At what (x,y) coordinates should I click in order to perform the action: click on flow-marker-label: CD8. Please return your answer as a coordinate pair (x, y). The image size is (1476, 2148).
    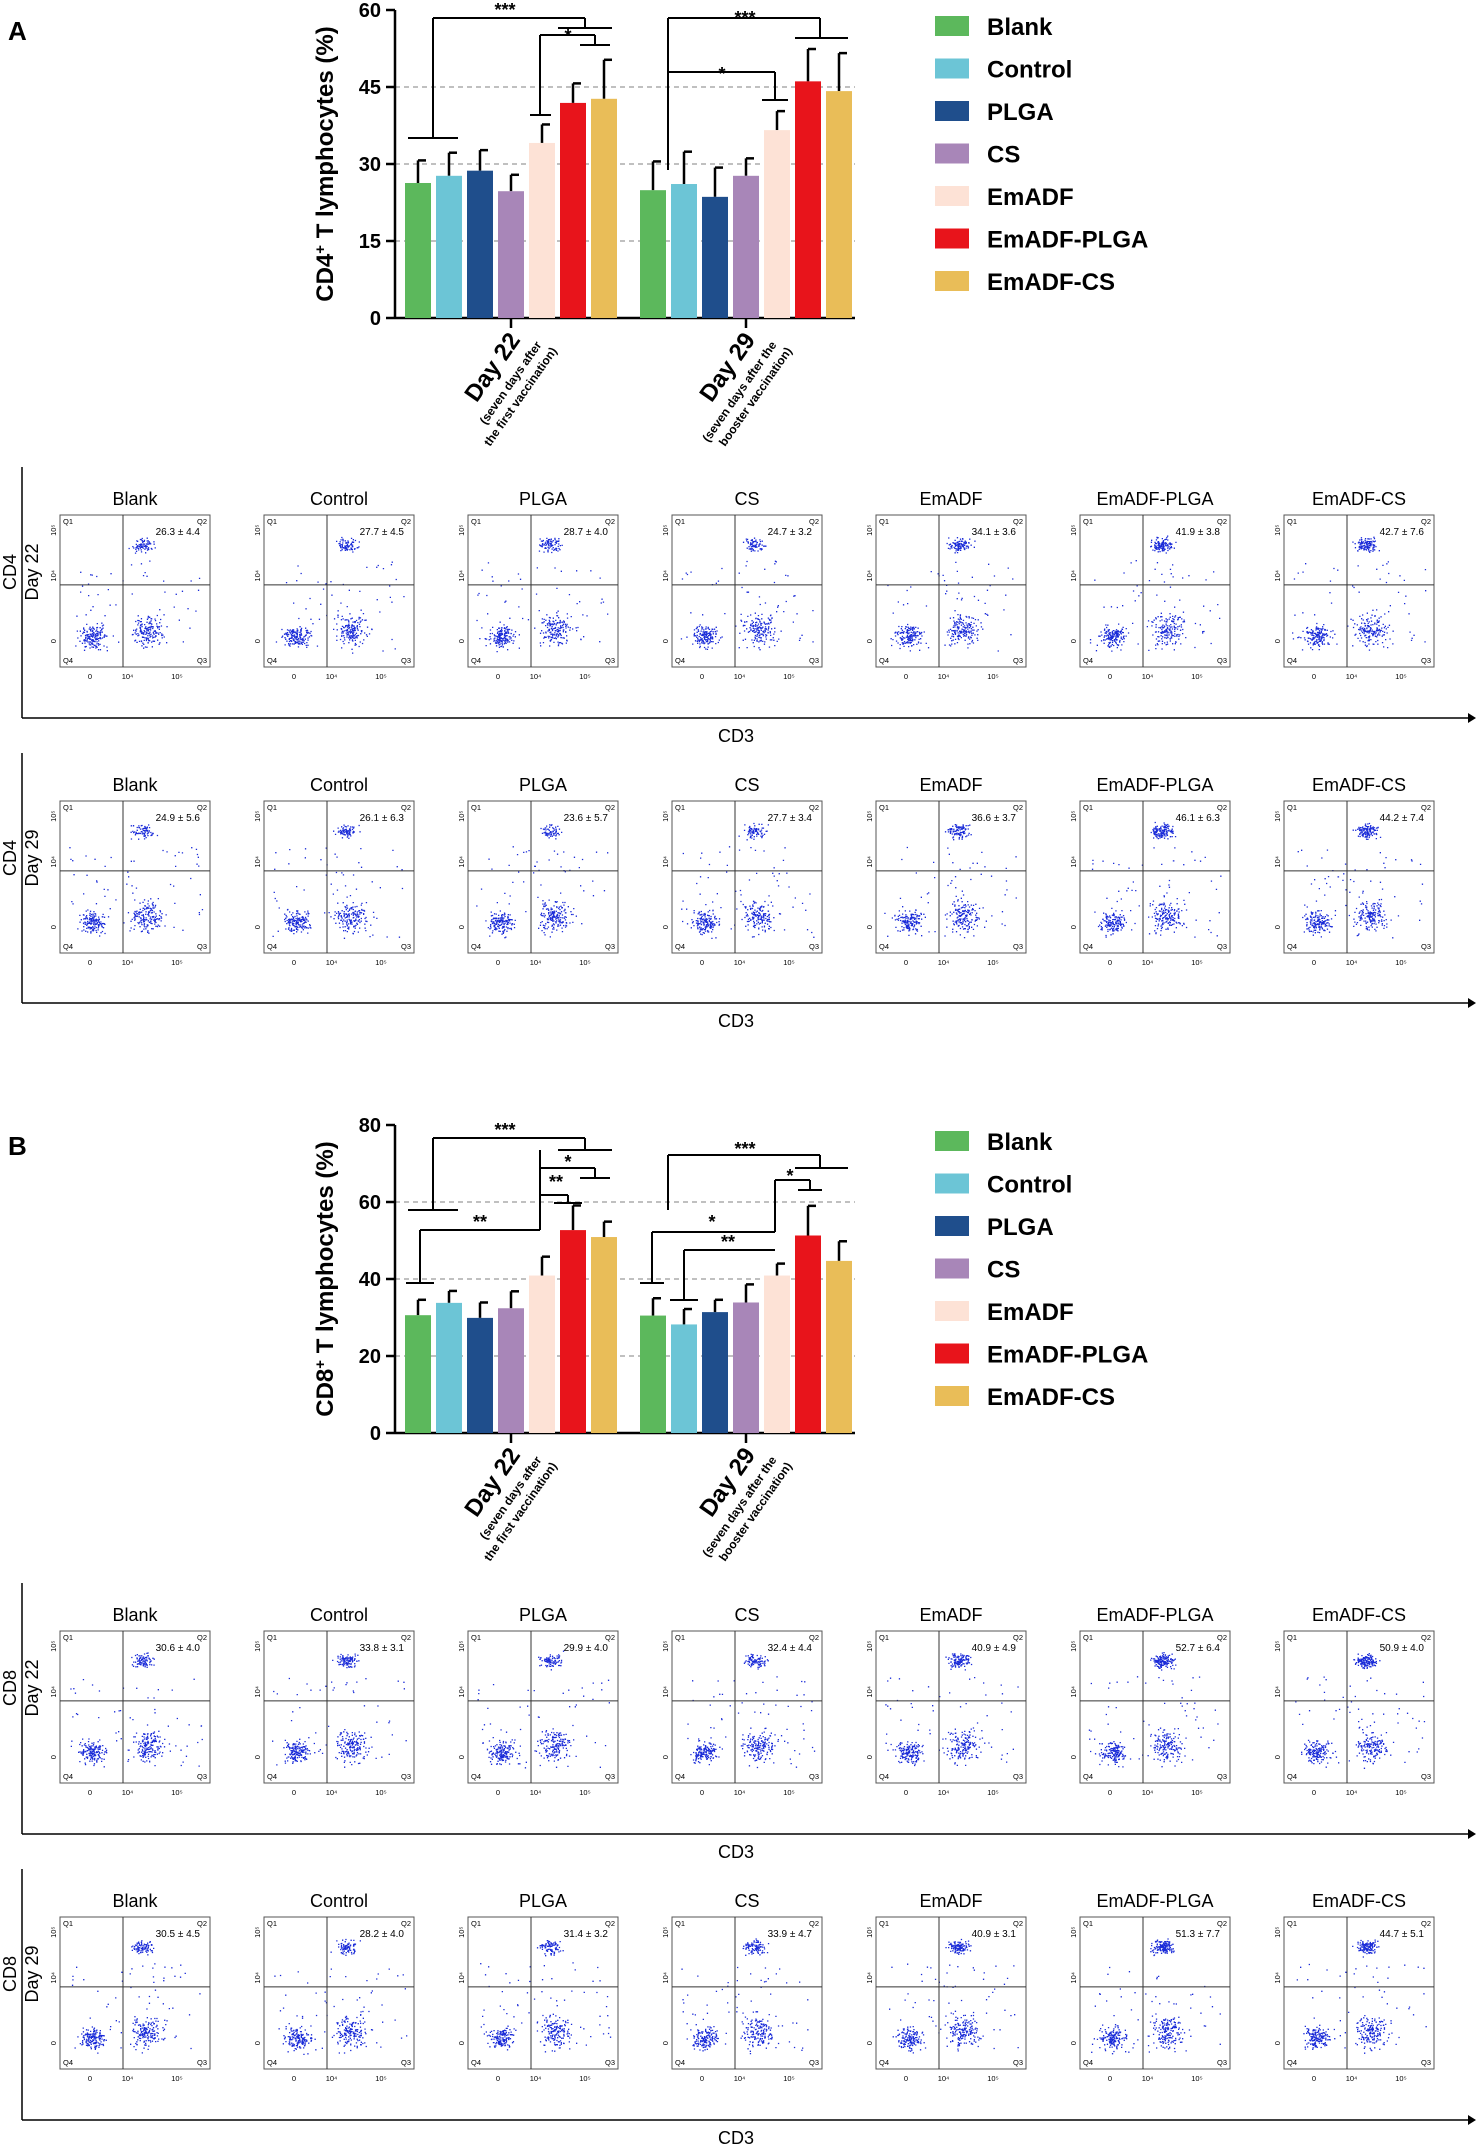
    Looking at the image, I should click on (10, 1974).